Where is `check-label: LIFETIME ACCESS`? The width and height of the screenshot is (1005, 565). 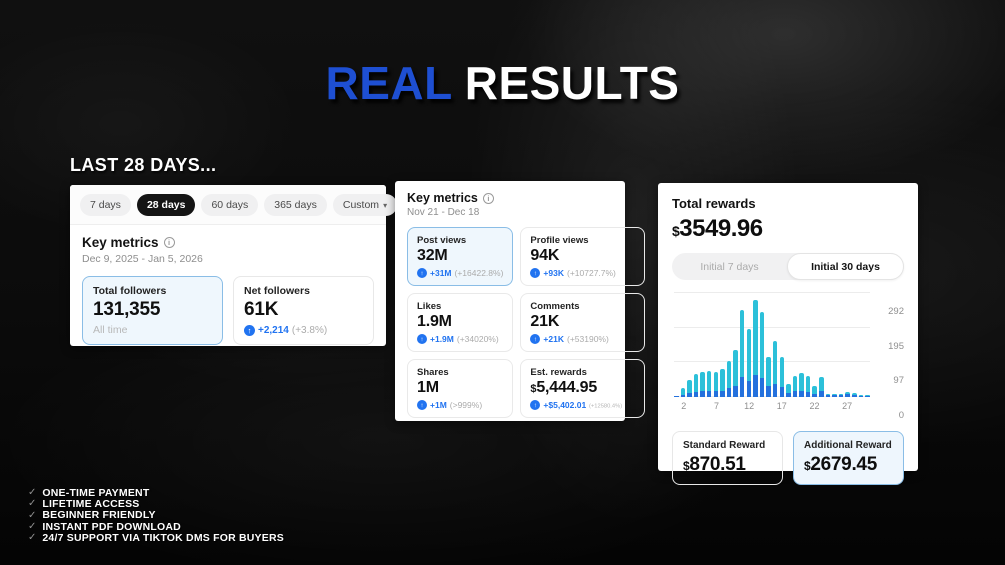 check-label: LIFETIME ACCESS is located at coordinates (91, 503).